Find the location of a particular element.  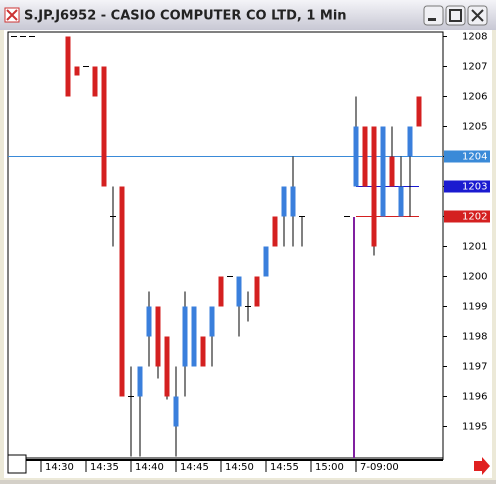

y-tick-label: 1195 is located at coordinates (474, 427).